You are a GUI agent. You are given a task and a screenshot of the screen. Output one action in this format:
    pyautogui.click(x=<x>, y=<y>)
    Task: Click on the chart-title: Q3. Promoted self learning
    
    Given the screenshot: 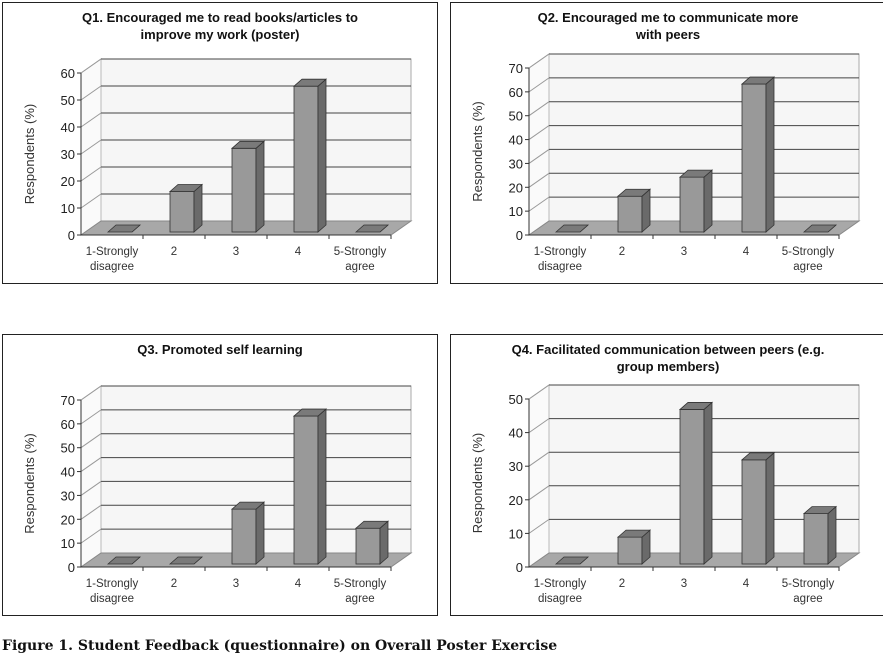 What is the action you would take?
    pyautogui.click(x=220, y=349)
    